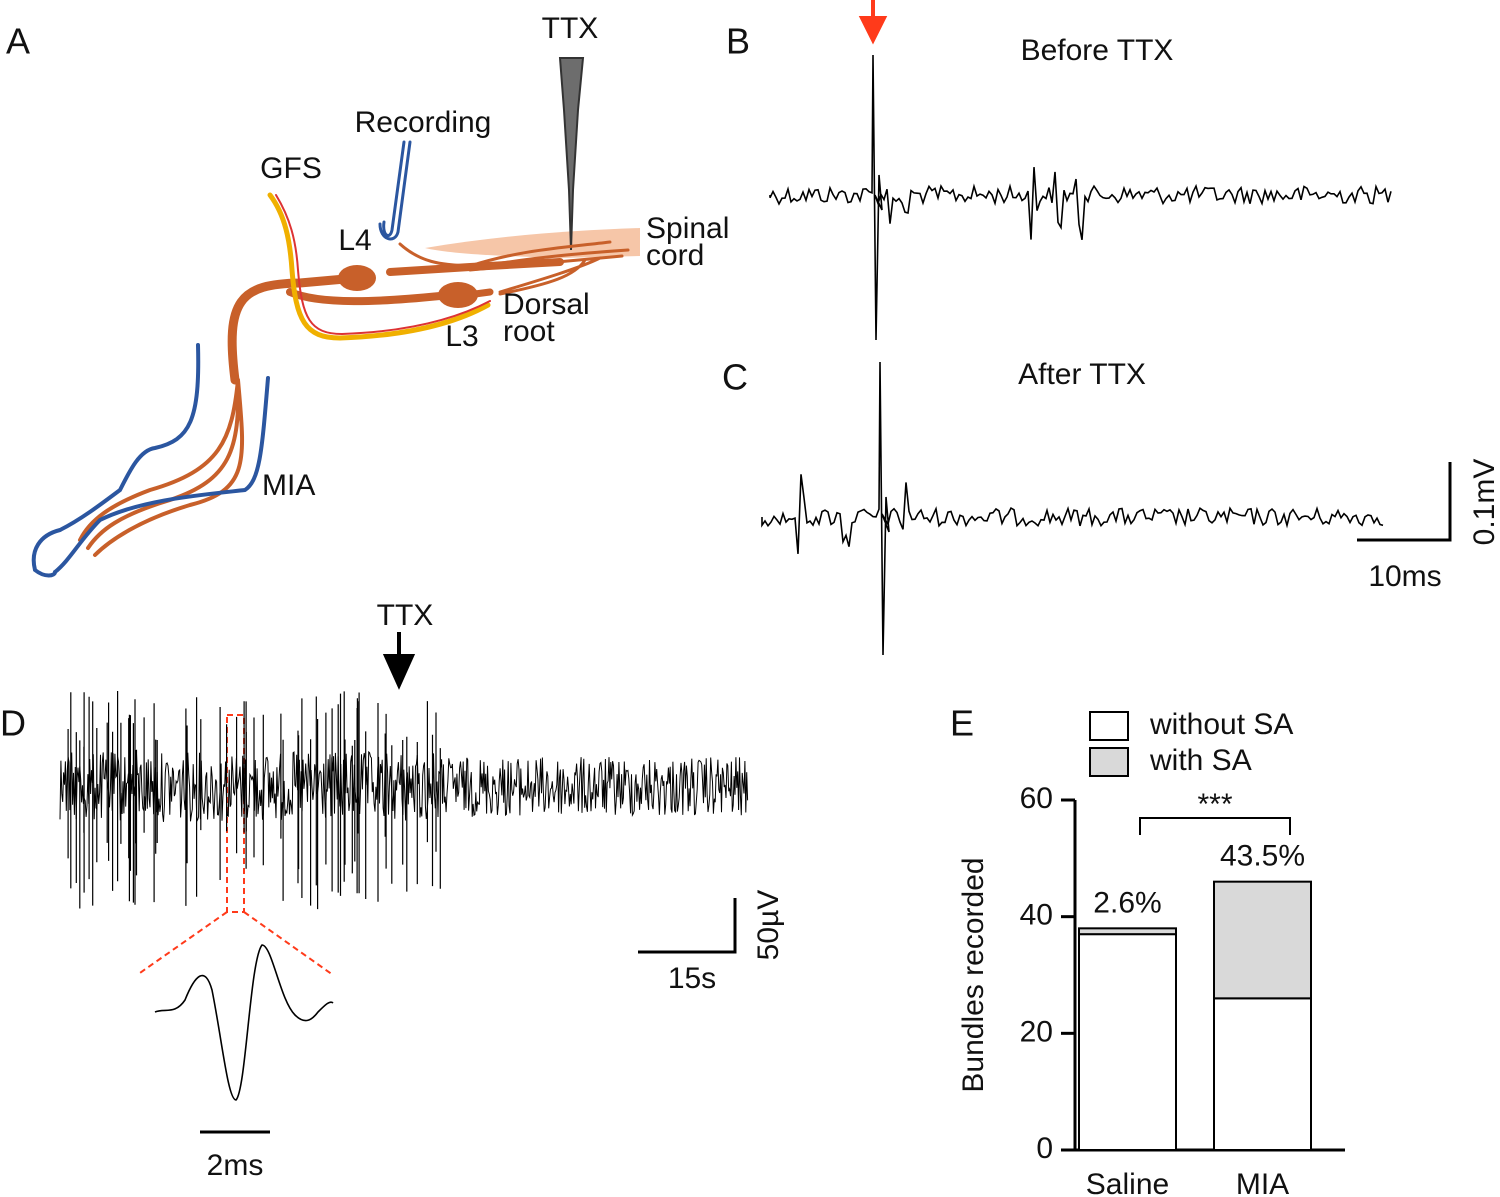 This screenshot has width=1500, height=1197. What do you see at coordinates (1262, 1182) in the screenshot?
I see `x-tick-label: MIA` at bounding box center [1262, 1182].